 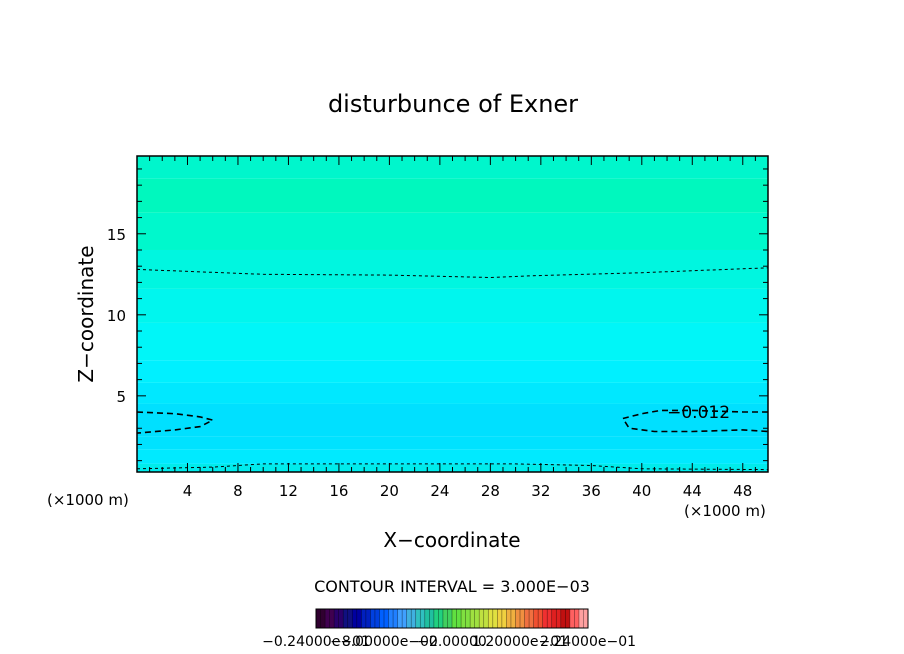 I want to click on x-tick-label: 48, so click(x=742, y=491).